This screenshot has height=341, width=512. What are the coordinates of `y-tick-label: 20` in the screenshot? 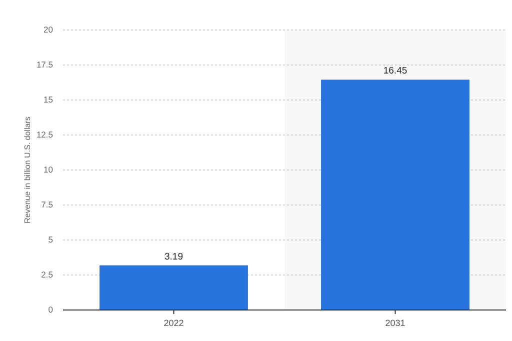 It's located at (49, 29).